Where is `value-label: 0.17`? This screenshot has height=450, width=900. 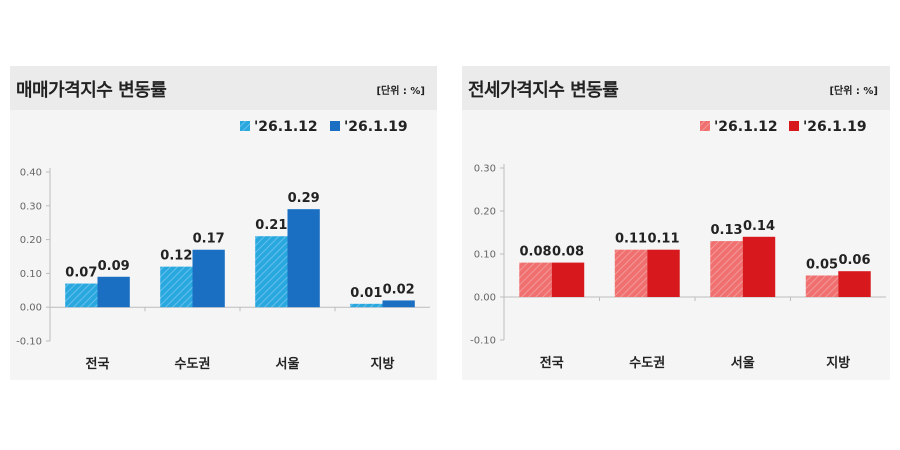 value-label: 0.17 is located at coordinates (209, 239).